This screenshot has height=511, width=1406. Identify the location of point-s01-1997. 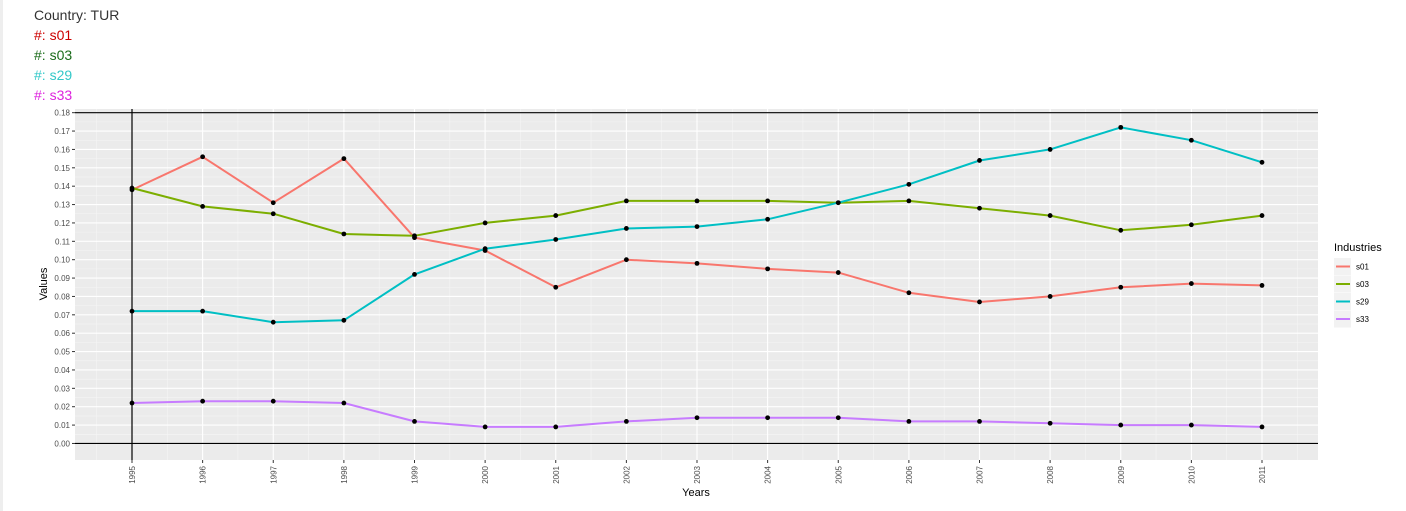
(273, 203).